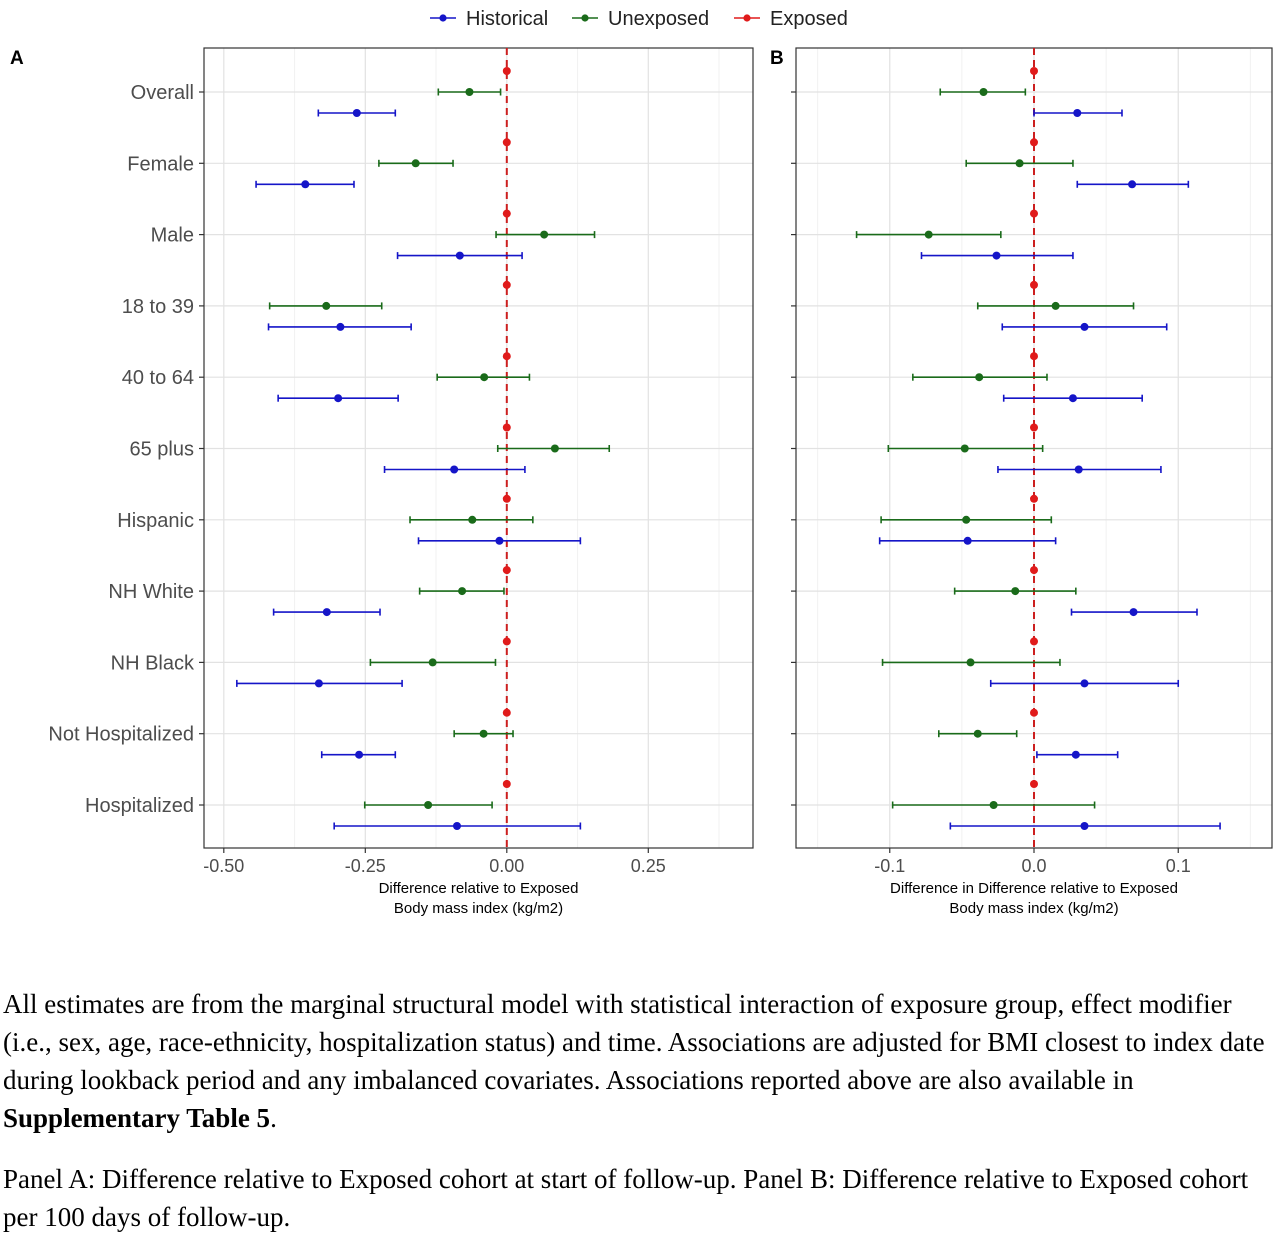  I want to click on legend-label-exposed: Exposed, so click(809, 19).